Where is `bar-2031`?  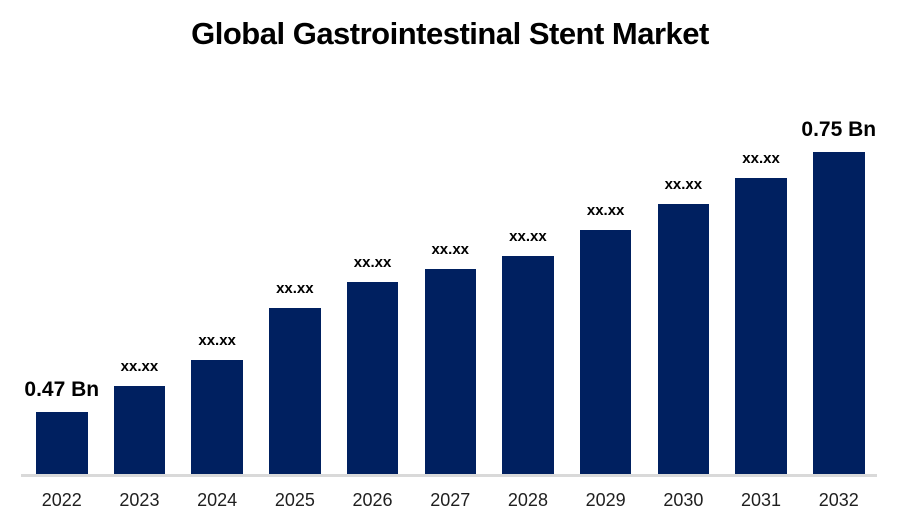
bar-2031 is located at coordinates (761, 326).